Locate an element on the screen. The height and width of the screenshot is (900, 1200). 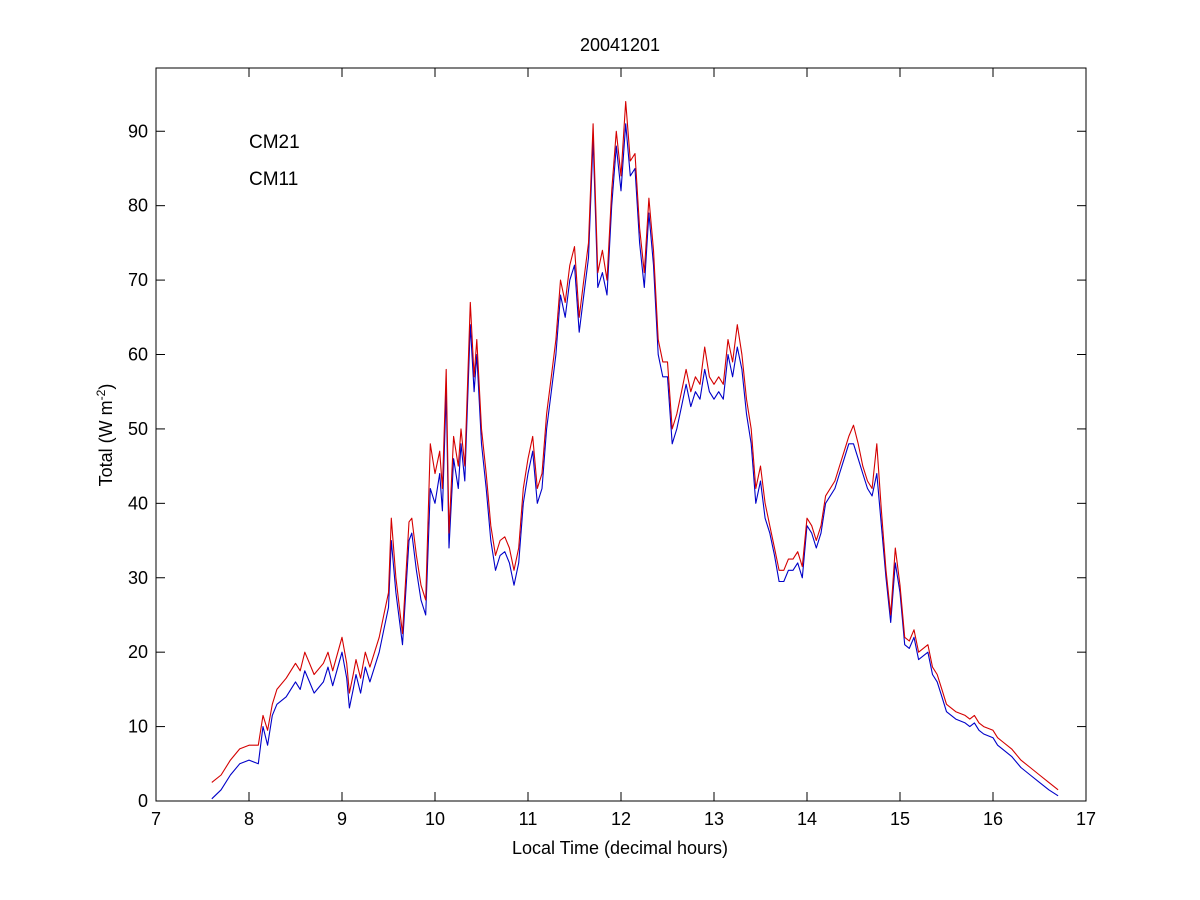
x-tick-label: 11 is located at coordinates (528, 819).